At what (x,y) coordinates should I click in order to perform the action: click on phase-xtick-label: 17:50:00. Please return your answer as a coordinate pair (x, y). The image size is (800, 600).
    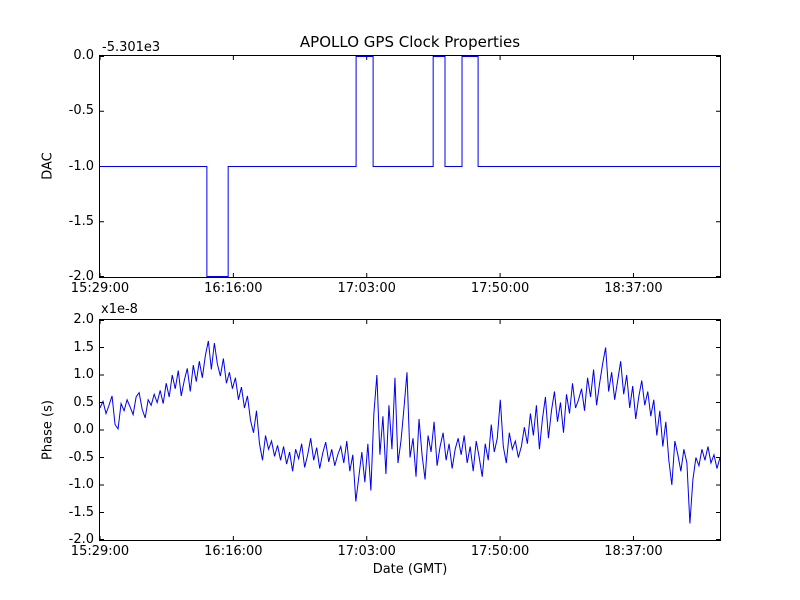
    Looking at the image, I should click on (500, 551).